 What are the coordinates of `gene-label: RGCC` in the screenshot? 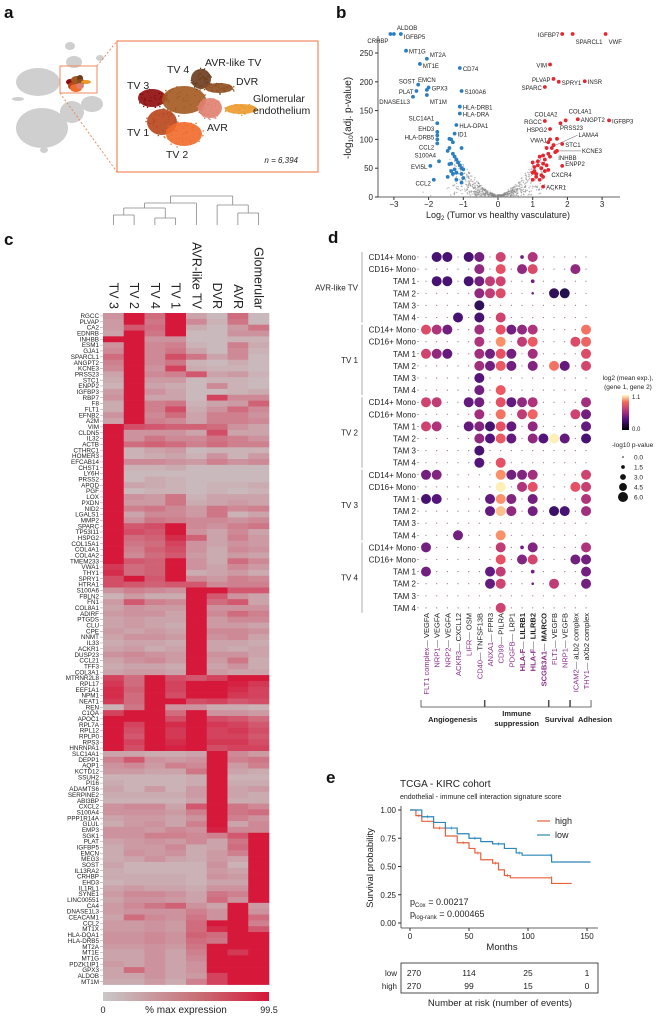 It's located at (533, 123).